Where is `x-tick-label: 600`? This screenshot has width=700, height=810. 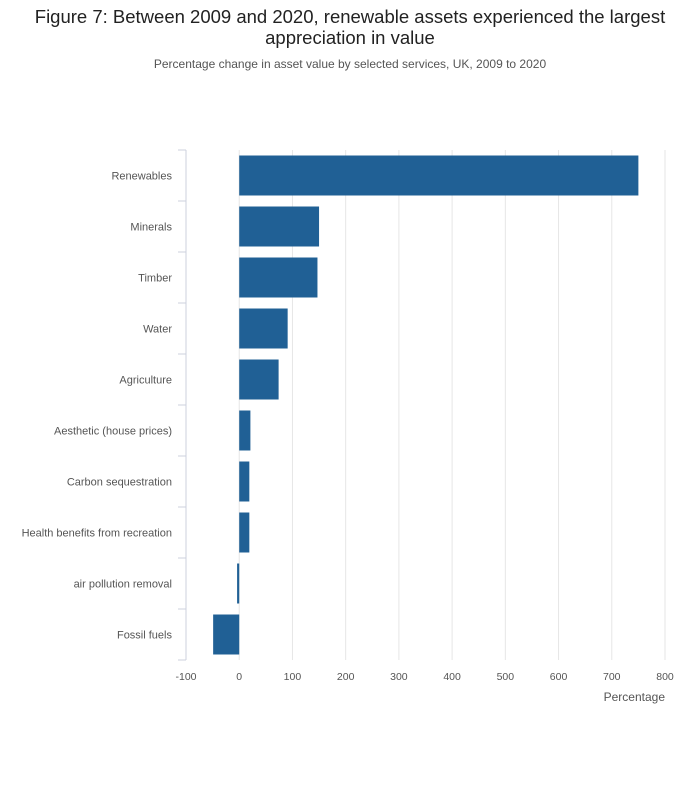 x-tick-label: 600 is located at coordinates (559, 677).